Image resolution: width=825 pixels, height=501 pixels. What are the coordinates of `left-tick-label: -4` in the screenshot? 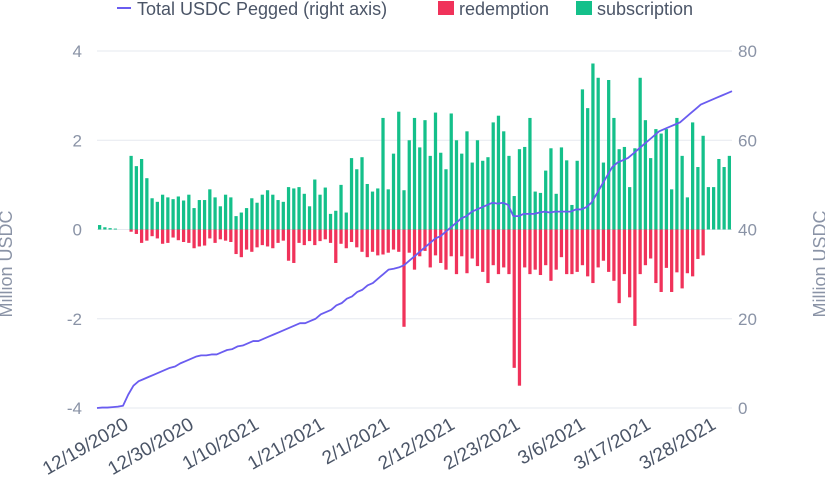 It's located at (74, 408).